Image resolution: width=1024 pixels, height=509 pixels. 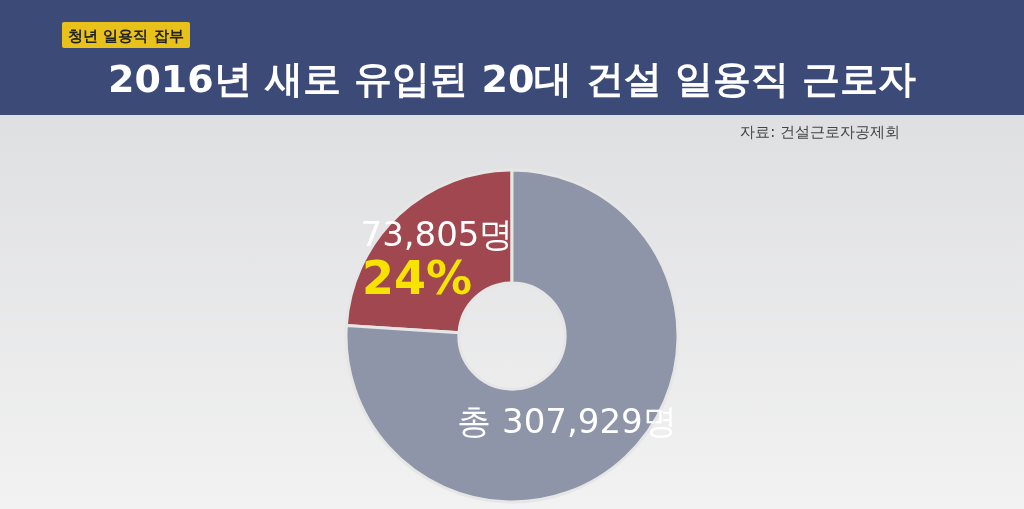 What do you see at coordinates (512, 79) in the screenshot?
I see `chart-title: 2016년 새로 유입된 20대 건설 일용직 근로자` at bounding box center [512, 79].